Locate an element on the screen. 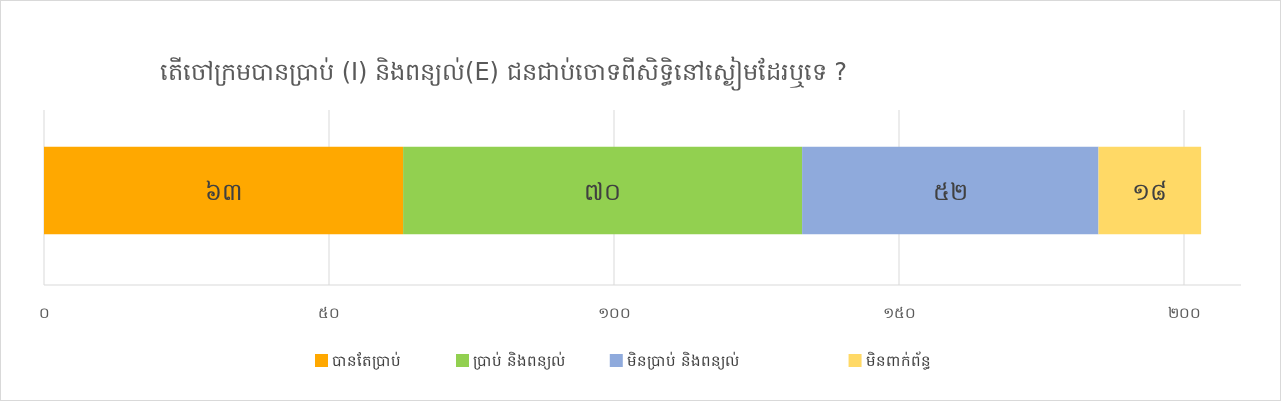 This screenshot has width=1288, height=401. x-tick-label: ០ is located at coordinates (44, 313).